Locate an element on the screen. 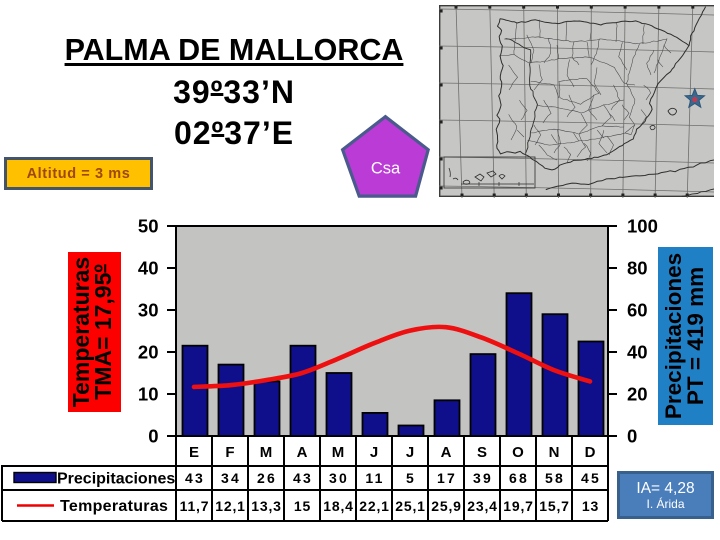 This screenshot has height=540, width=720. svg-text: 12,1 is located at coordinates (230, 506).